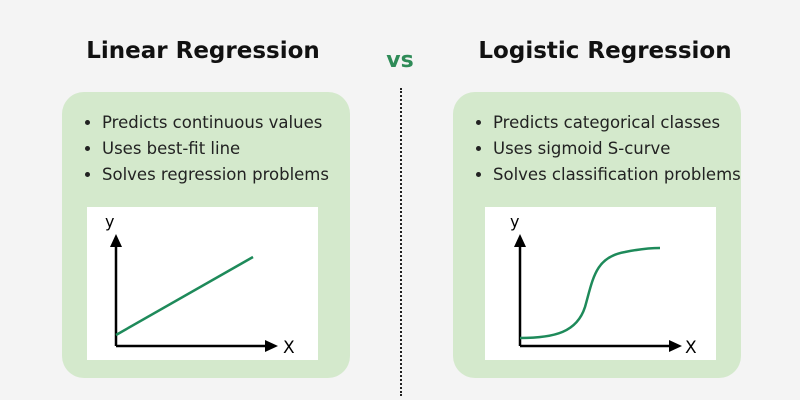  What do you see at coordinates (203, 51) in the screenshot?
I see `linear-regression-title: Linear Regression` at bounding box center [203, 51].